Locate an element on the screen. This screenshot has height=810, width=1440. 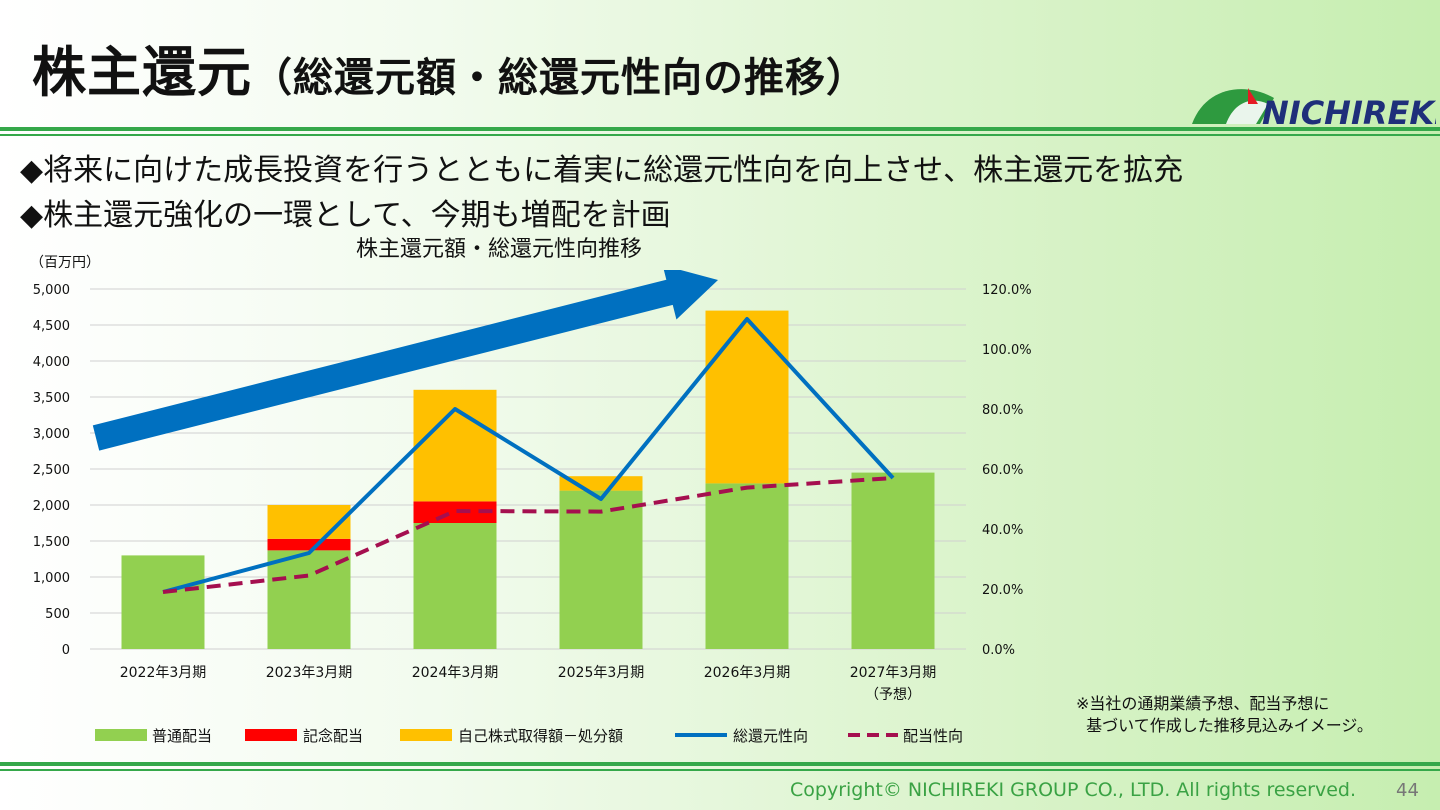
trend-arrow-shape is located at coordinates (405, 360).